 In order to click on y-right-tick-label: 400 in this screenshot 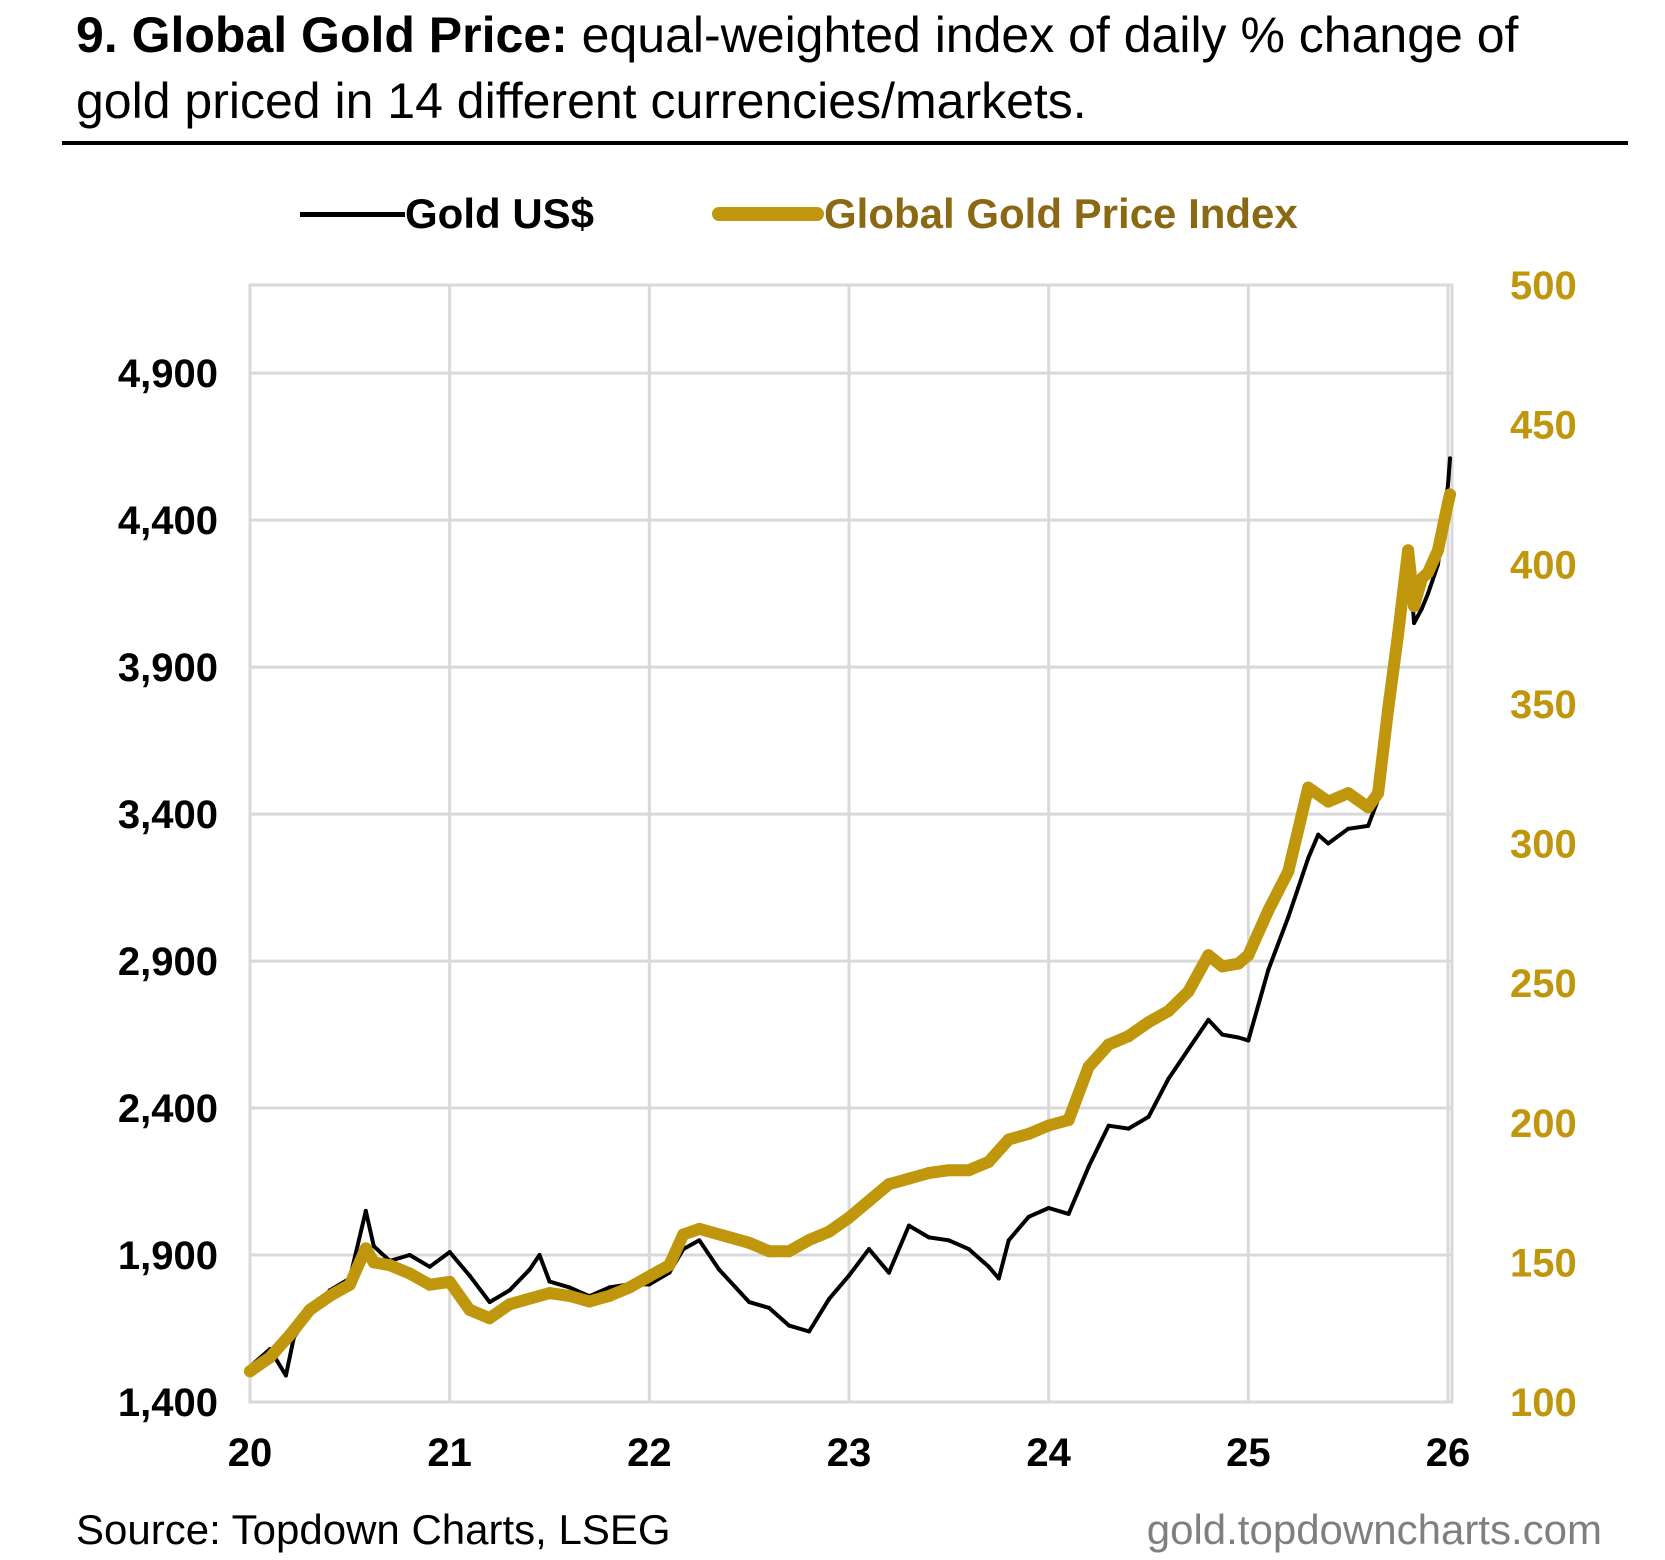, I will do `click(1543, 565)`.